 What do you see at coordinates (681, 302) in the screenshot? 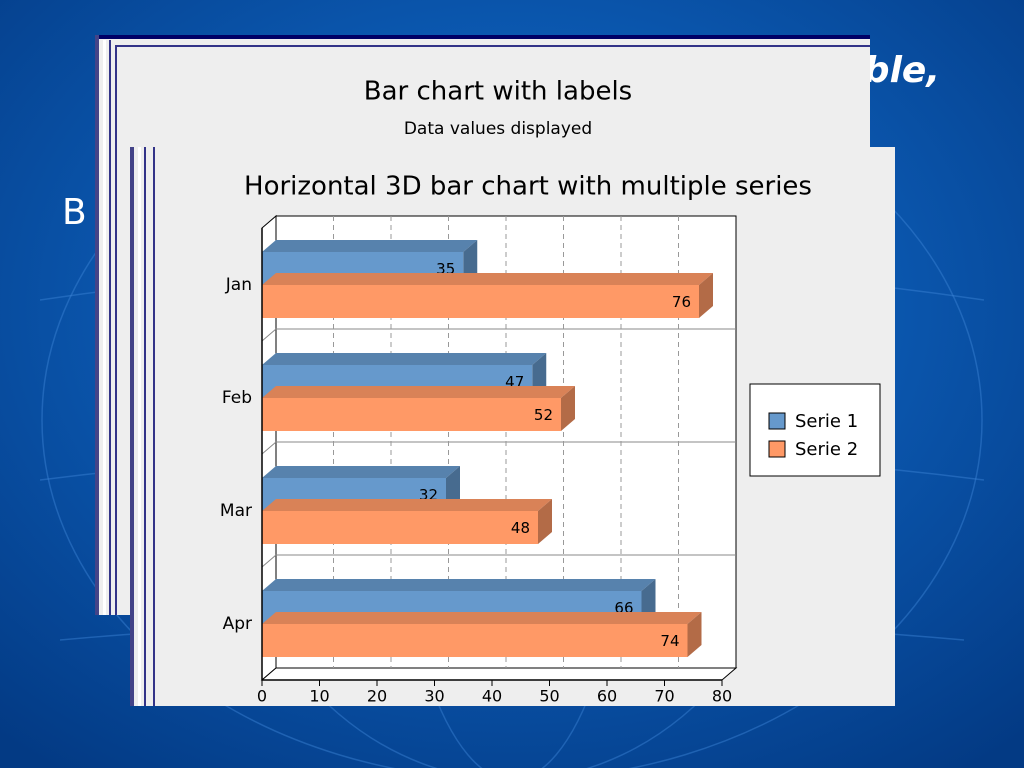
I see `value-label: 76` at bounding box center [681, 302].